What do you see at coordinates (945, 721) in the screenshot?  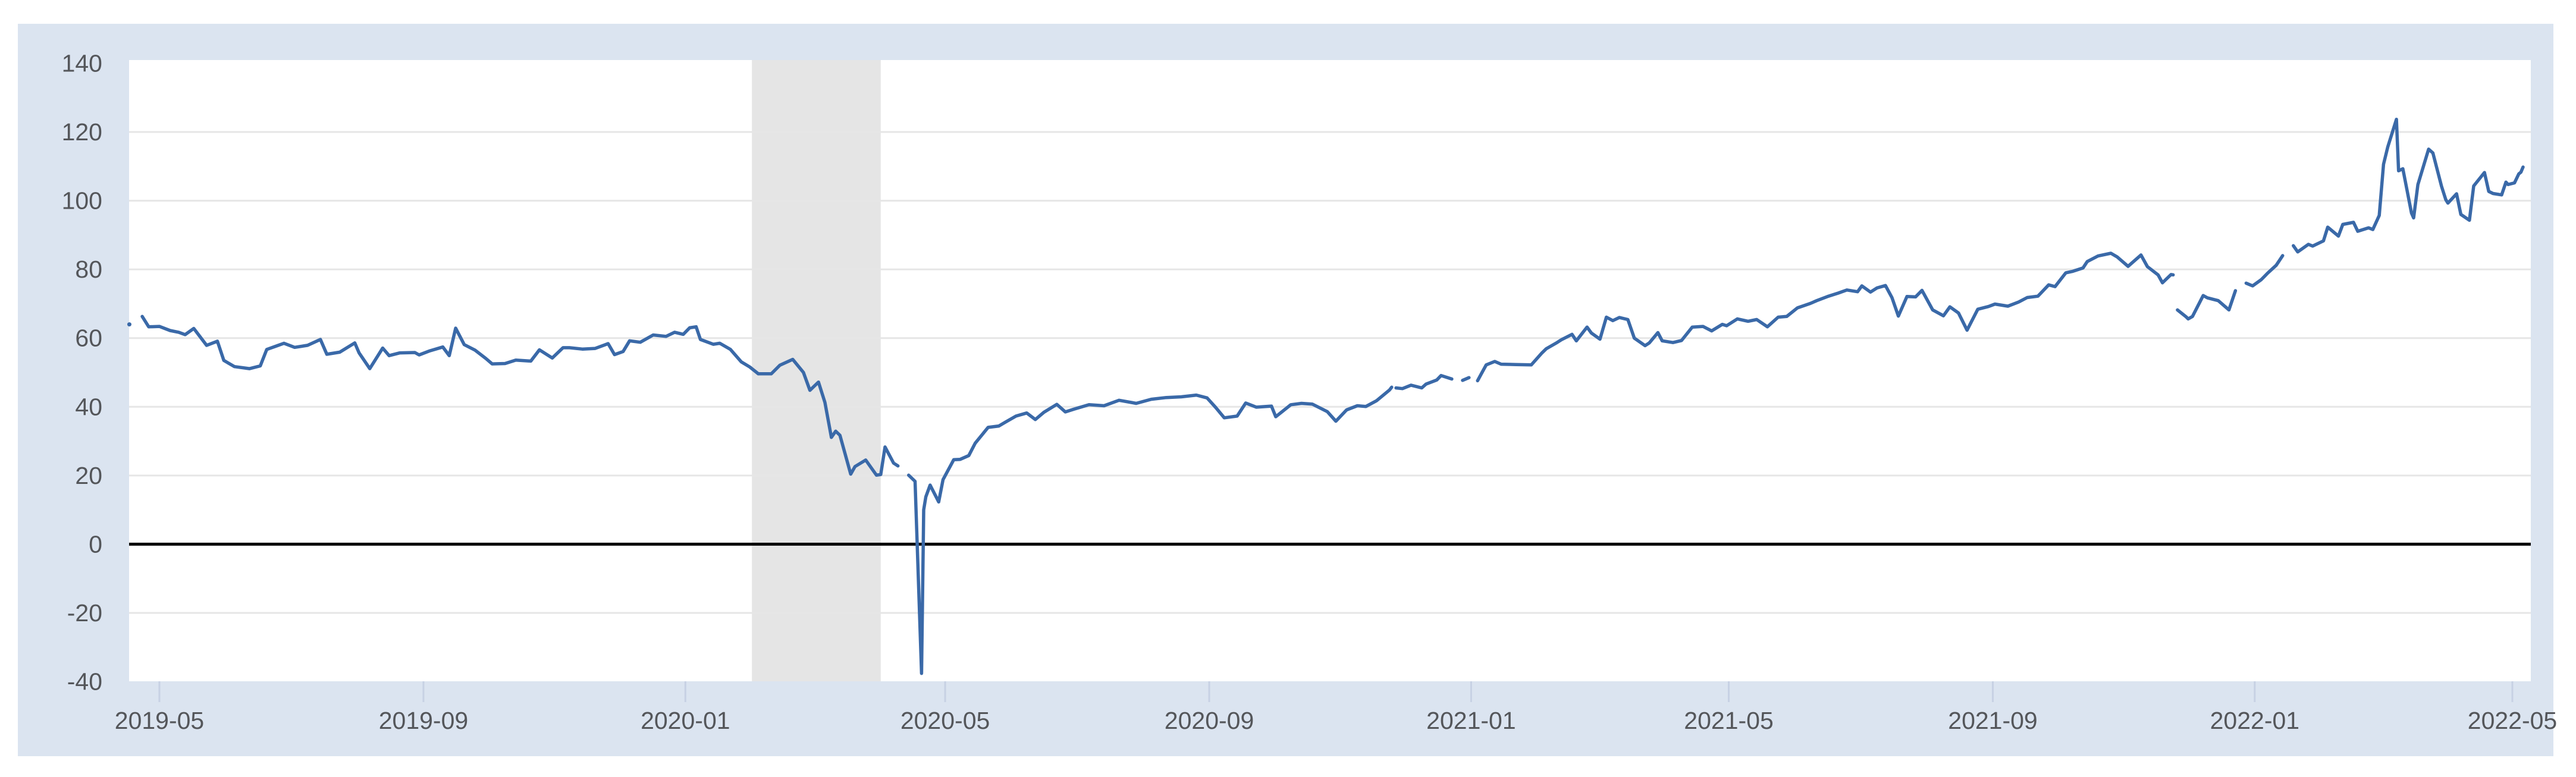 I see `x-tick-label: 2020-05` at bounding box center [945, 721].